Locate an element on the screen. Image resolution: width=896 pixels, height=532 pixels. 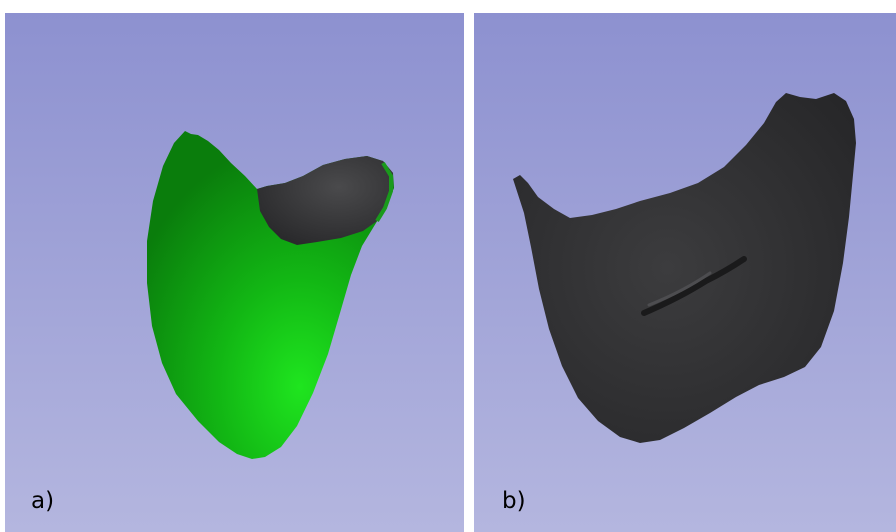
surface-highlight is located at coordinates (679, 289).